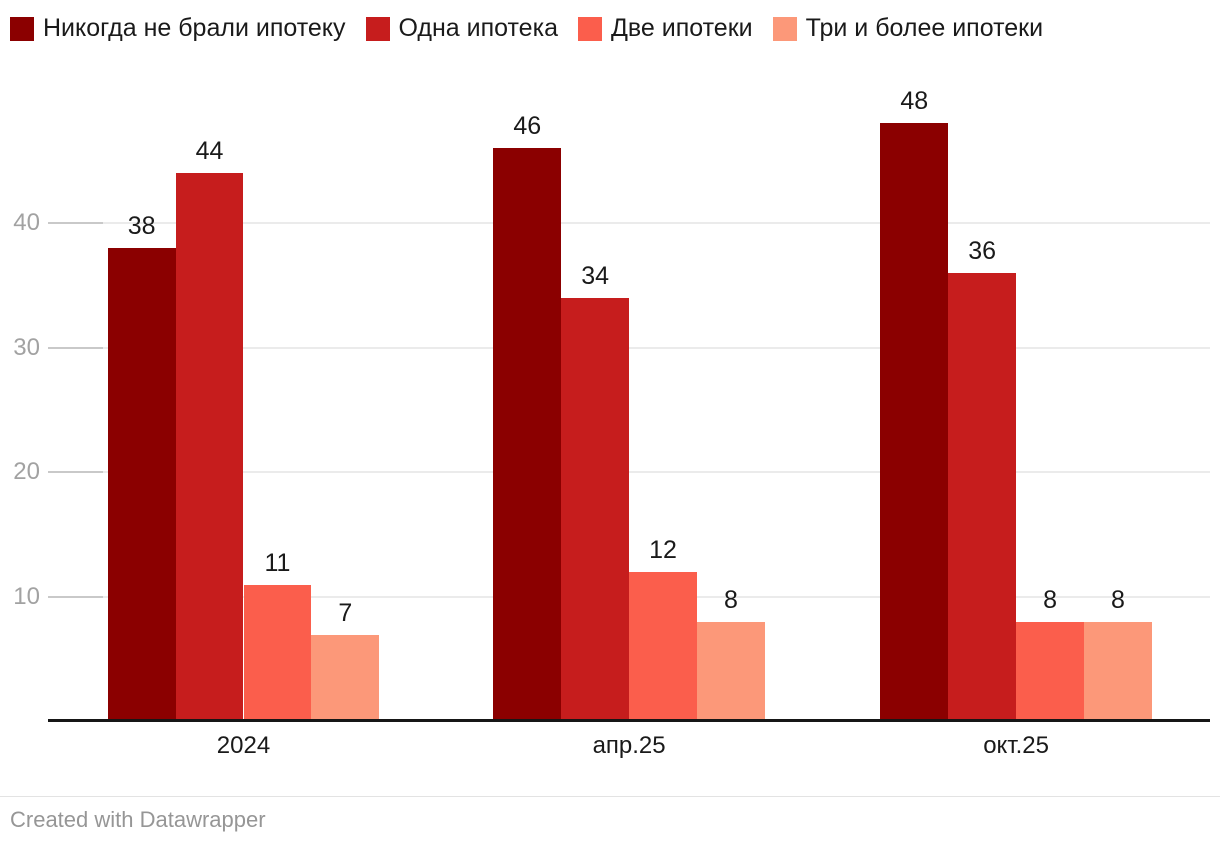 The image size is (1220, 844). What do you see at coordinates (629, 720) in the screenshot?
I see `x-axis-baseline` at bounding box center [629, 720].